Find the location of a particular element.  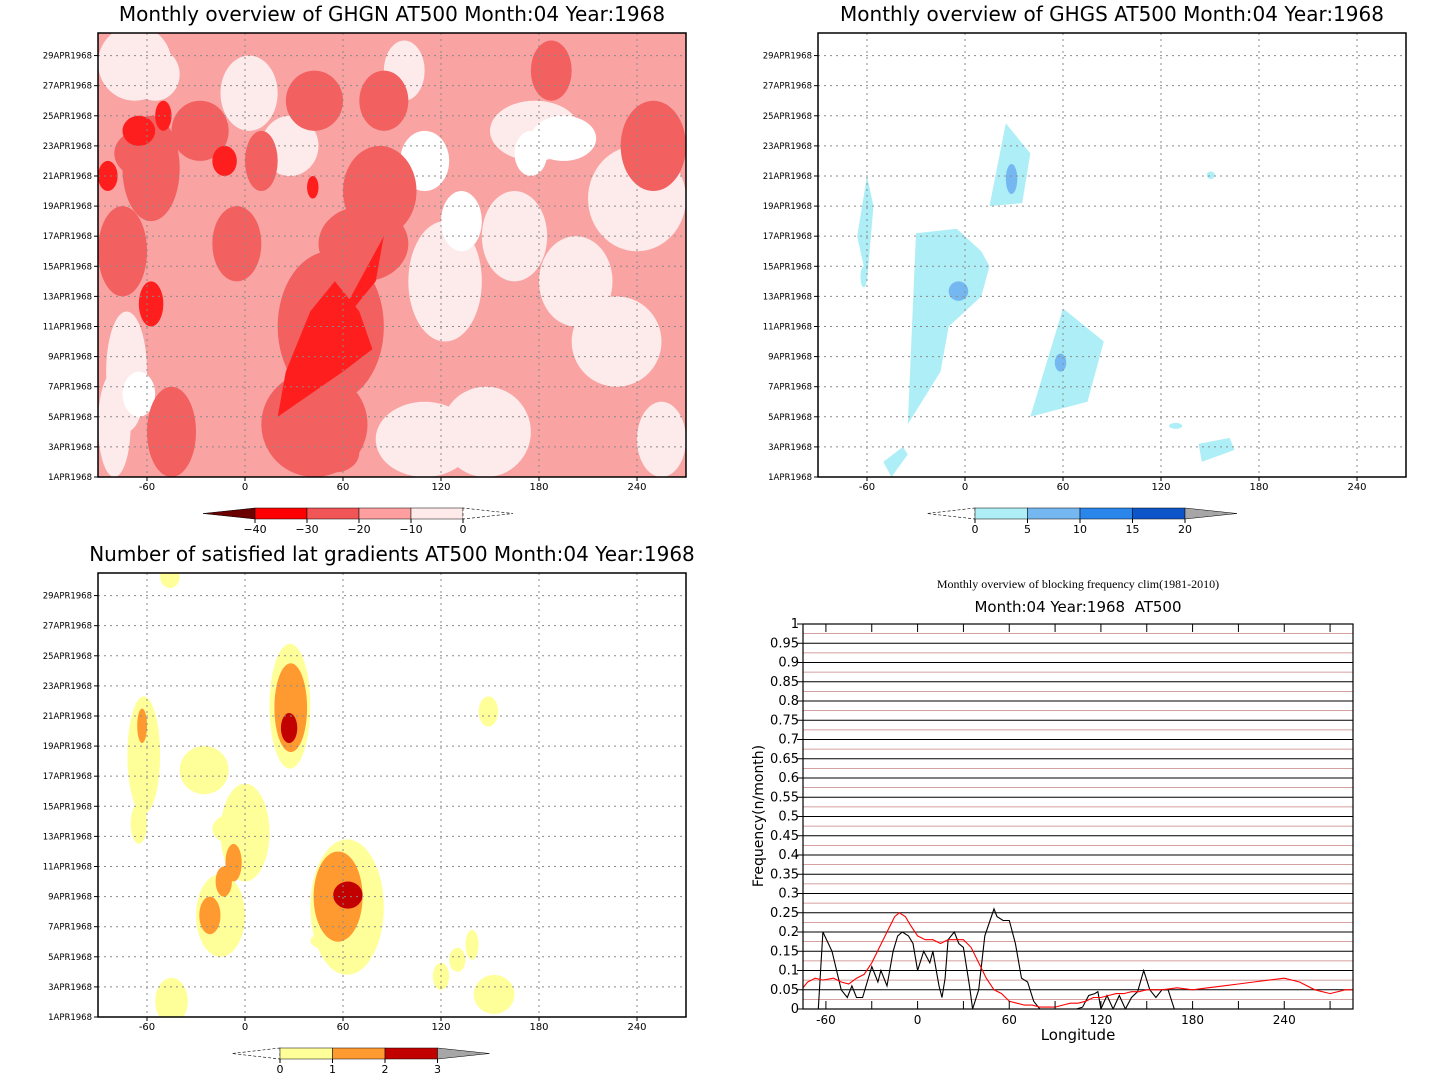

blocking-gridlines is located at coordinates (1078, 816).